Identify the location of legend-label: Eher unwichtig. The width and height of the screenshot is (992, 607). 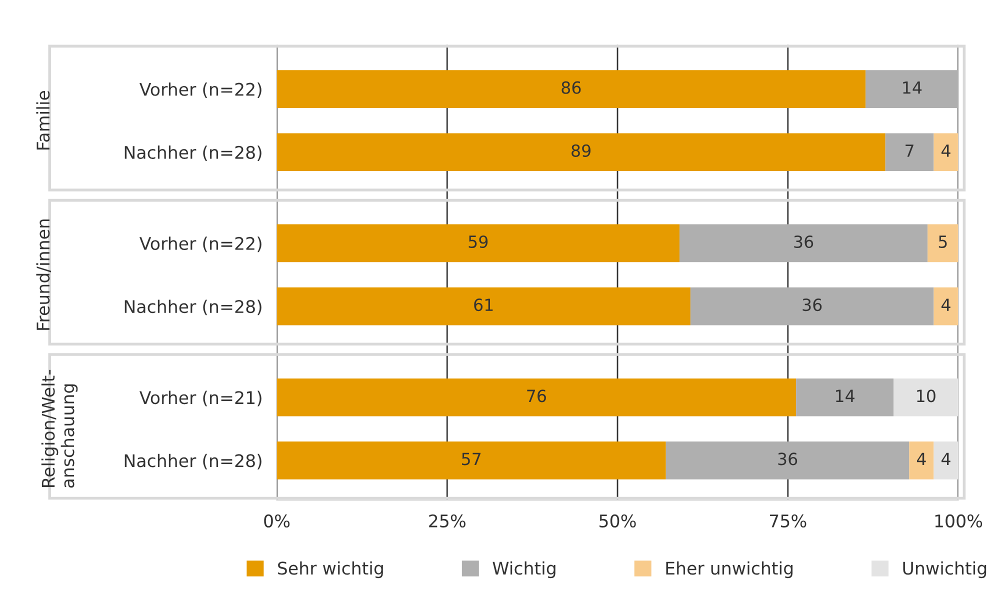
(729, 569).